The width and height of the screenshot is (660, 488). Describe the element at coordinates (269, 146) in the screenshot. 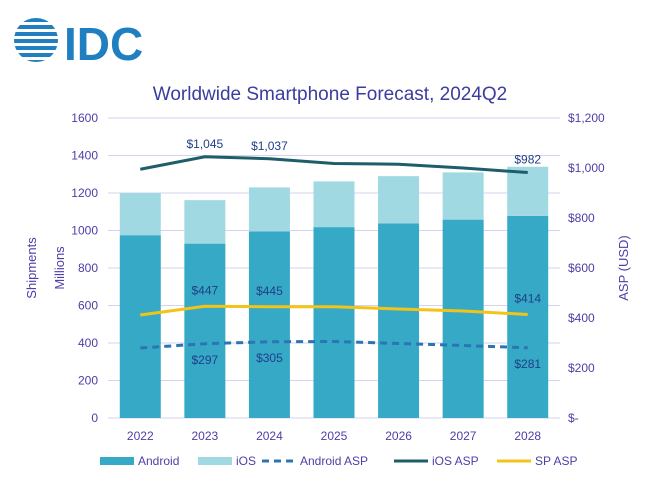

I see `ios-asp-data-label: $1,037` at that location.